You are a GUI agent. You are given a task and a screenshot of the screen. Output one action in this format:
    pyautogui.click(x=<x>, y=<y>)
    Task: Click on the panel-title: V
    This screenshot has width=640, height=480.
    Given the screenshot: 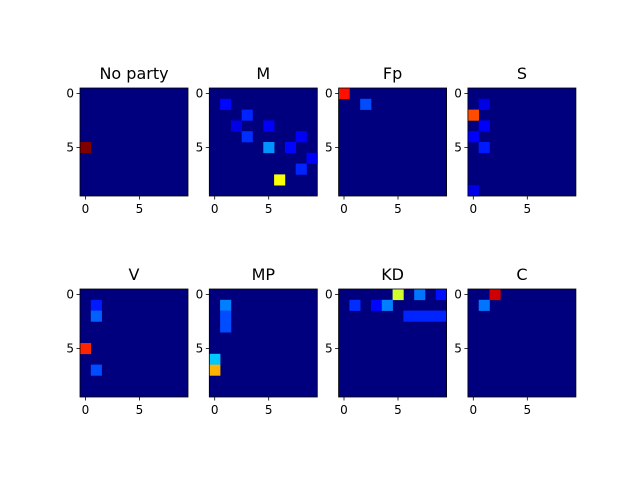 What is the action you would take?
    pyautogui.click(x=134, y=274)
    